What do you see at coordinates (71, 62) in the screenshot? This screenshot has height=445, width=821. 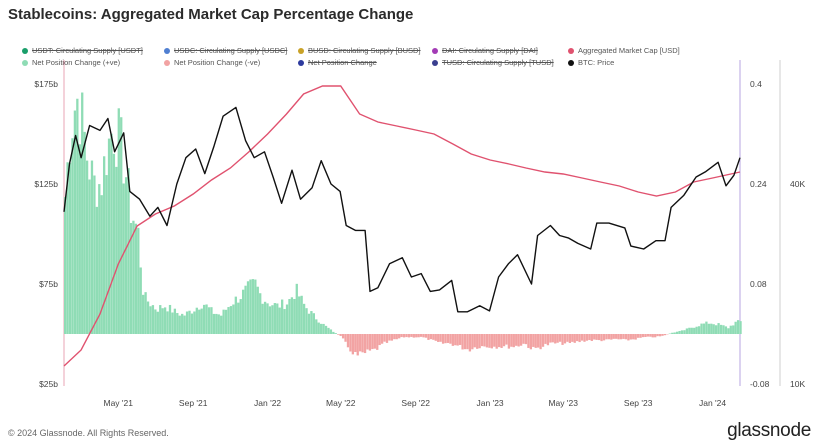 I see `legend-item: Net Position Change (+ve)` at bounding box center [71, 62].